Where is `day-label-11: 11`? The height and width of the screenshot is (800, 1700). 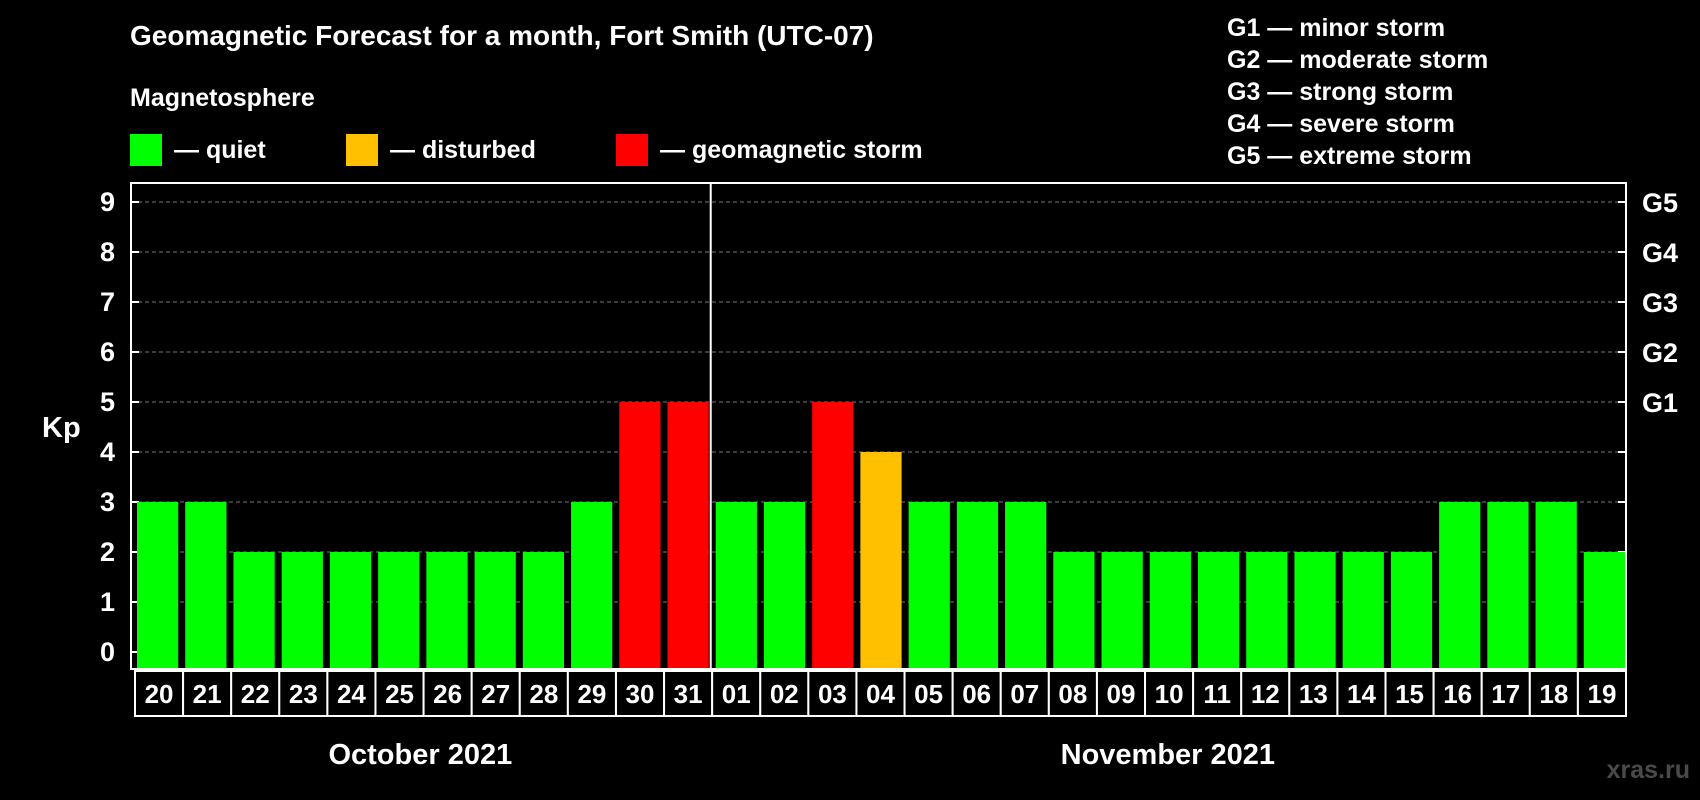
day-label-11: 11 is located at coordinates (1217, 694).